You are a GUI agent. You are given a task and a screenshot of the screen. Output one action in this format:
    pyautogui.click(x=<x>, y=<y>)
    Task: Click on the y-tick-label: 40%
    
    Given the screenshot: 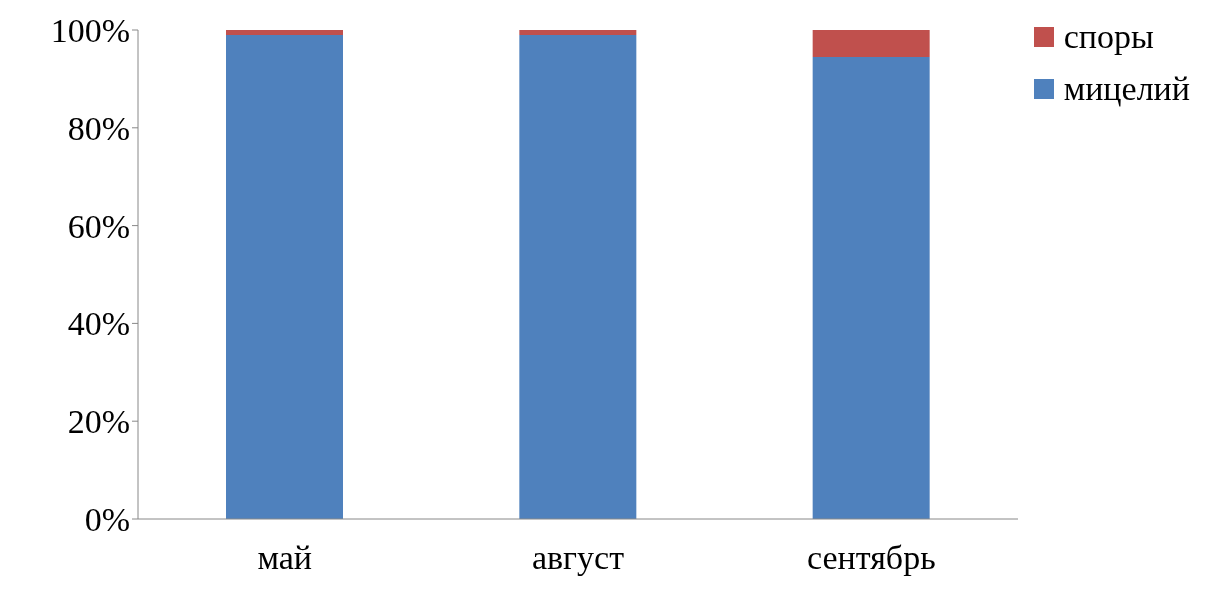 What is the action you would take?
    pyautogui.click(x=98, y=324)
    